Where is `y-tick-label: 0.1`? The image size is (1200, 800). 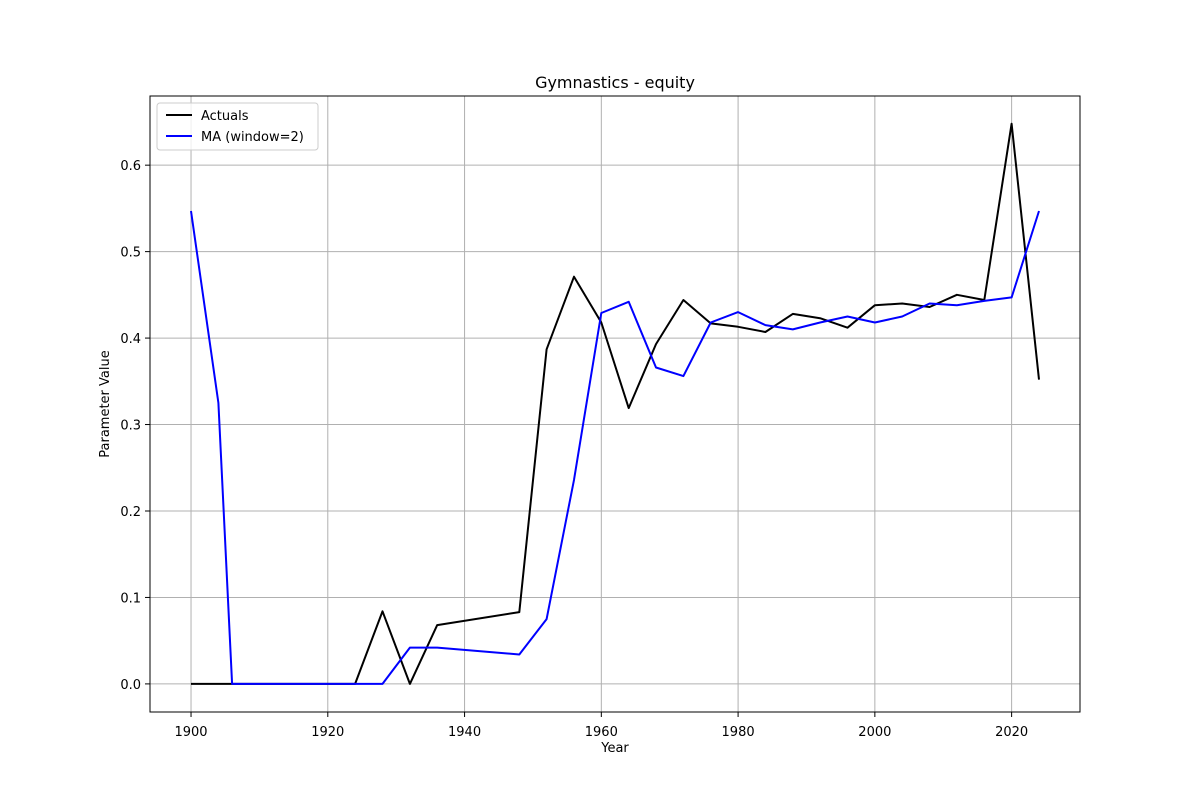 y-tick-label: 0.1 is located at coordinates (130, 598).